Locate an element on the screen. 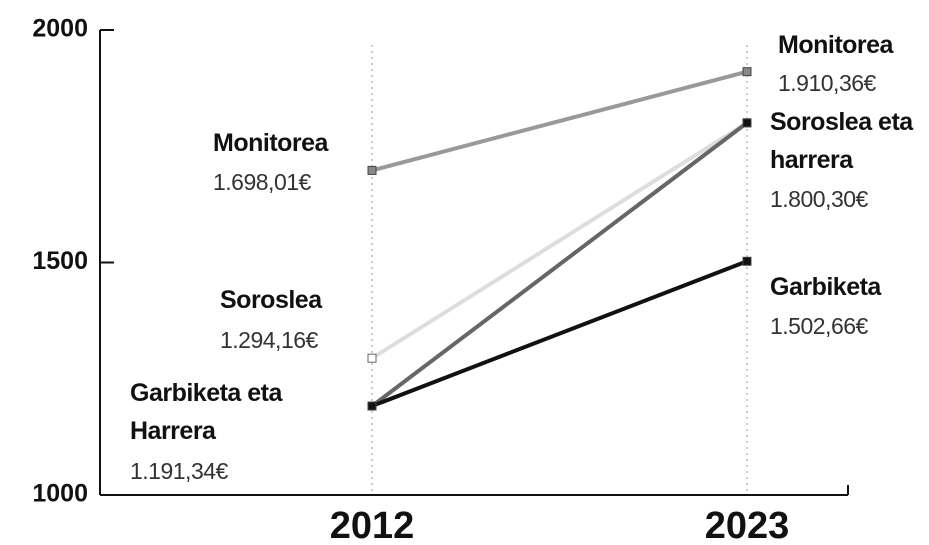 This screenshot has width=929, height=545. x-tick-label: 2012 is located at coordinates (372, 525).